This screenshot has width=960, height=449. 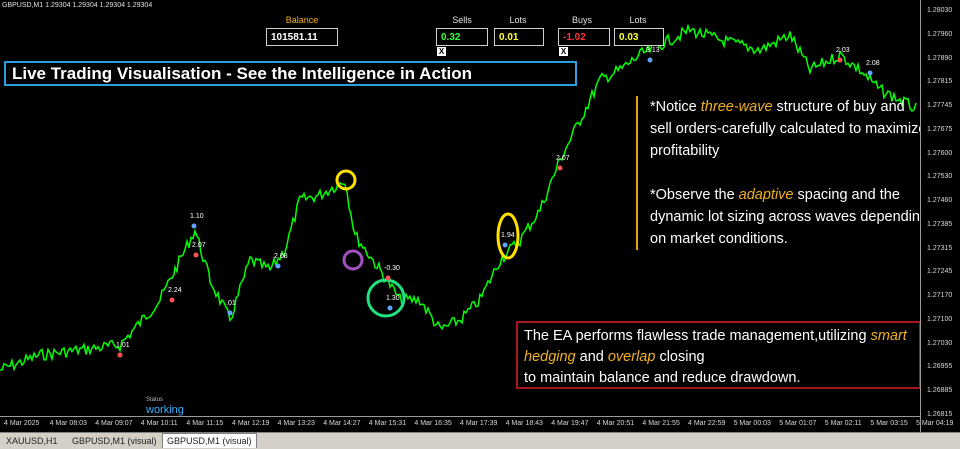 I want to click on time-tick: 4 Mar 09:07, so click(x=114, y=423).